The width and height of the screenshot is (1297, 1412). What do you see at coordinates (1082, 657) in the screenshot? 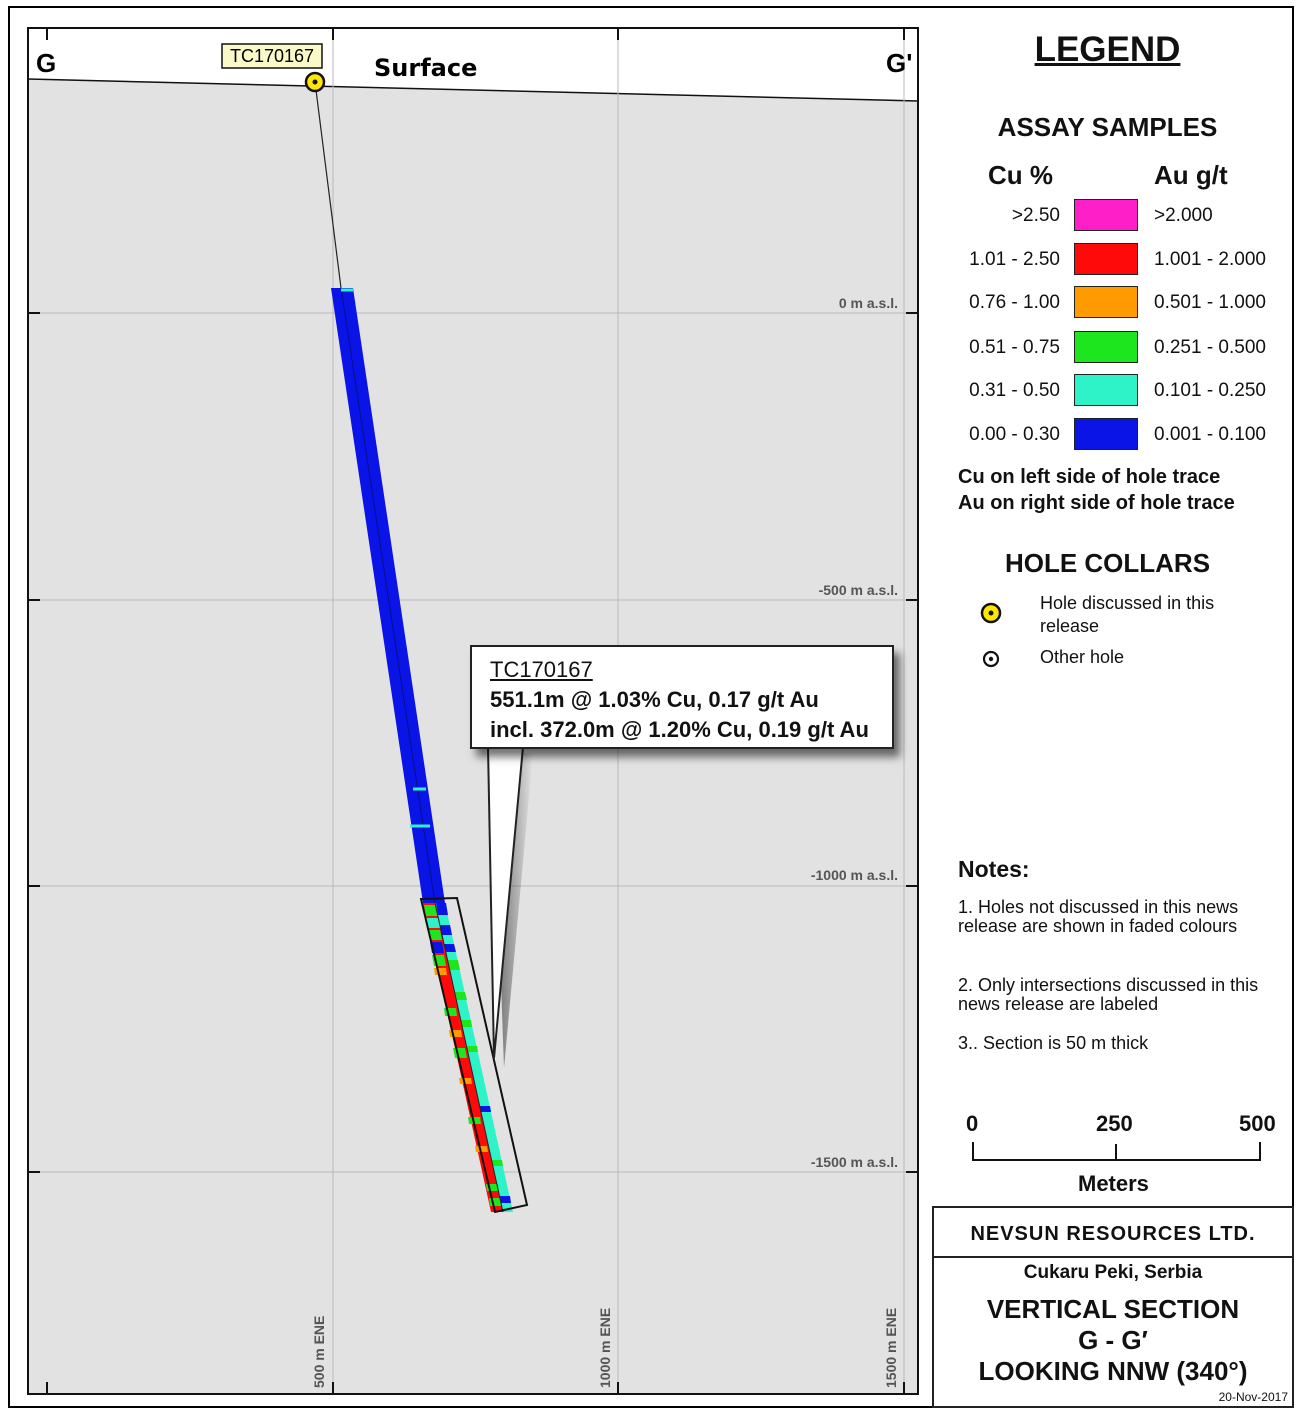
I see `legend-collar-other-label: Other hole` at bounding box center [1082, 657].